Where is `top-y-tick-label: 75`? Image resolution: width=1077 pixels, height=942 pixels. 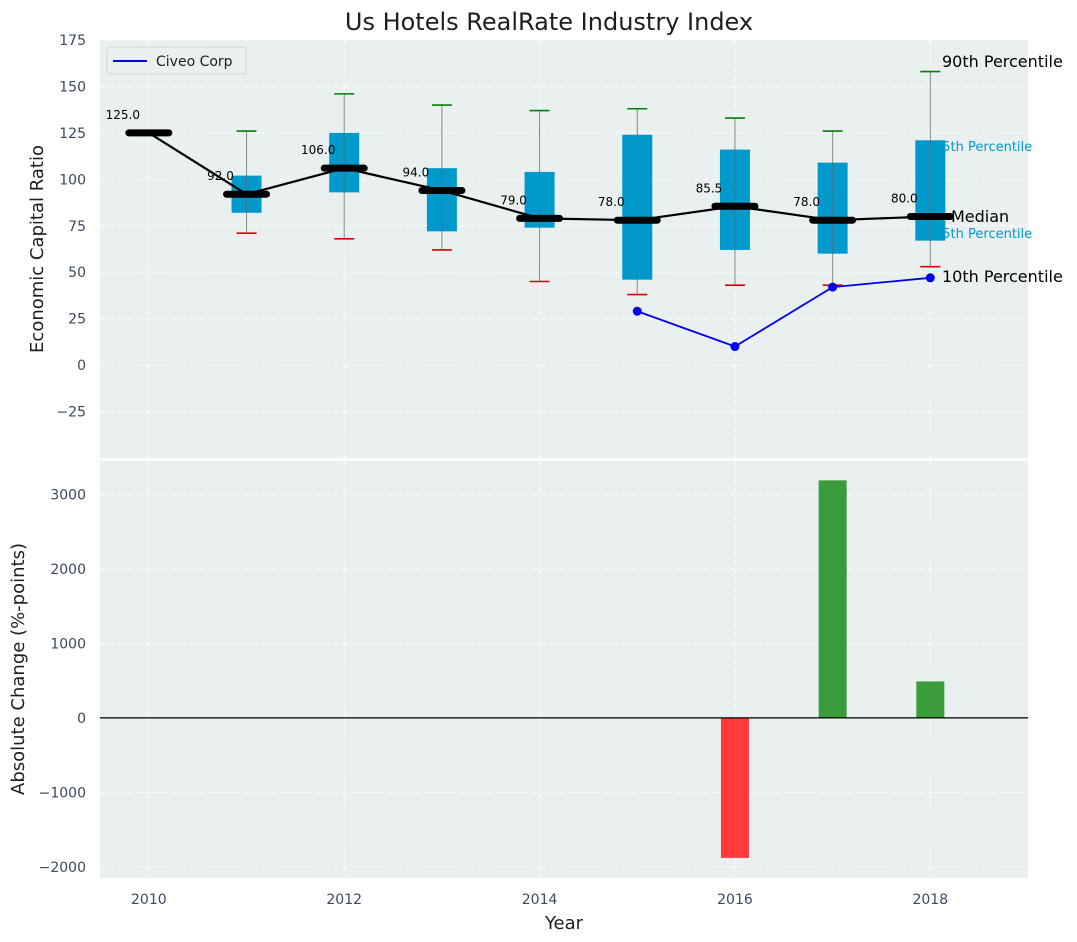
top-y-tick-label: 75 is located at coordinates (77, 227).